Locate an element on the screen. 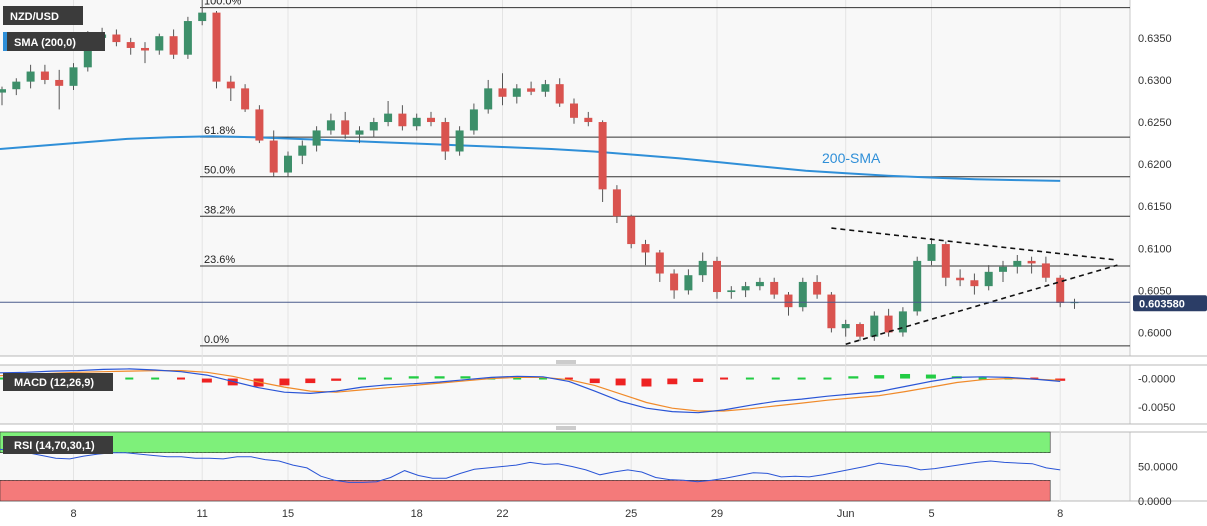 The image size is (1207, 526). sma-badge: SMA (200,0) is located at coordinates (54, 41).